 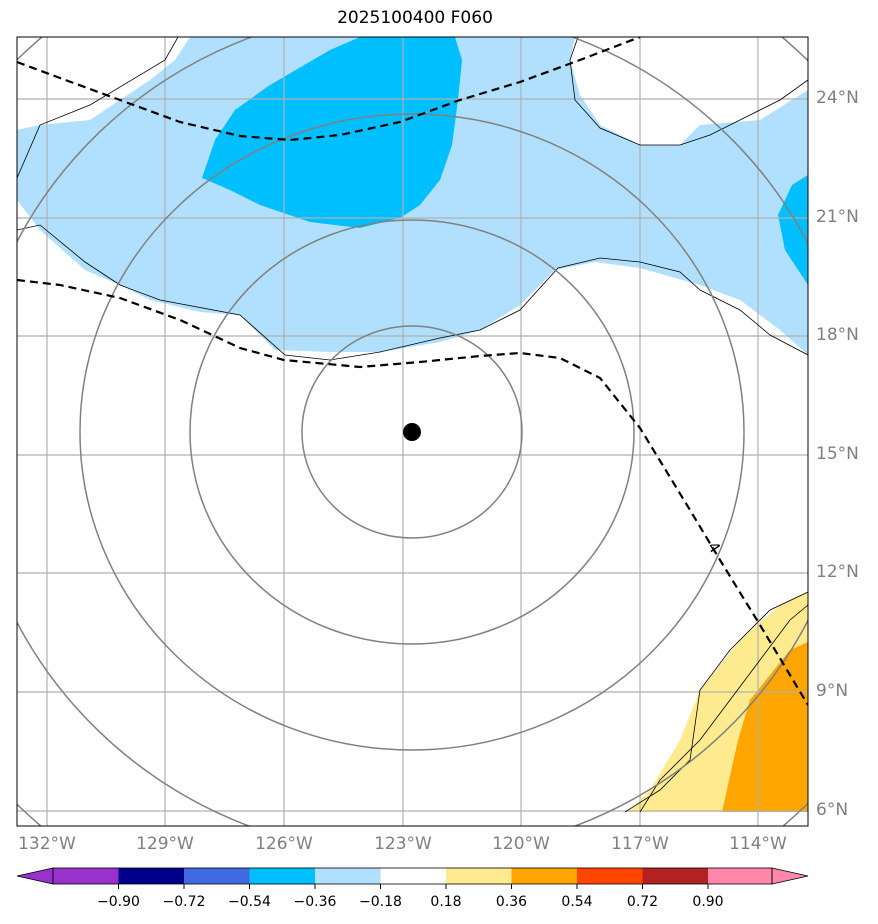 I want to click on colorbar-tick-label: 0.72, so click(x=642, y=902).